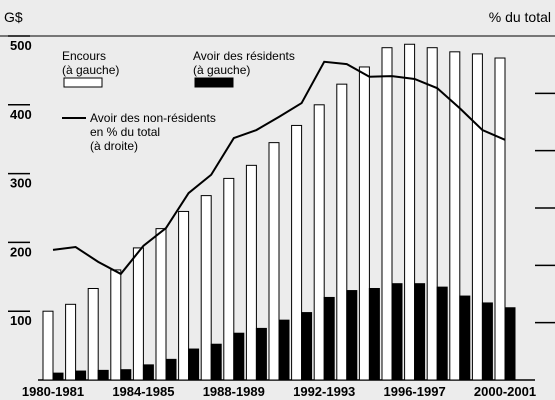 The image size is (555, 400). I want to click on y-axis-label: G$, so click(13, 17).